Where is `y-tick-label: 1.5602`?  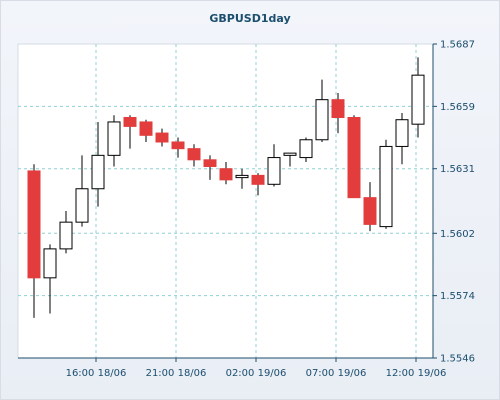
y-tick-label: 1.5602 is located at coordinates (457, 234).